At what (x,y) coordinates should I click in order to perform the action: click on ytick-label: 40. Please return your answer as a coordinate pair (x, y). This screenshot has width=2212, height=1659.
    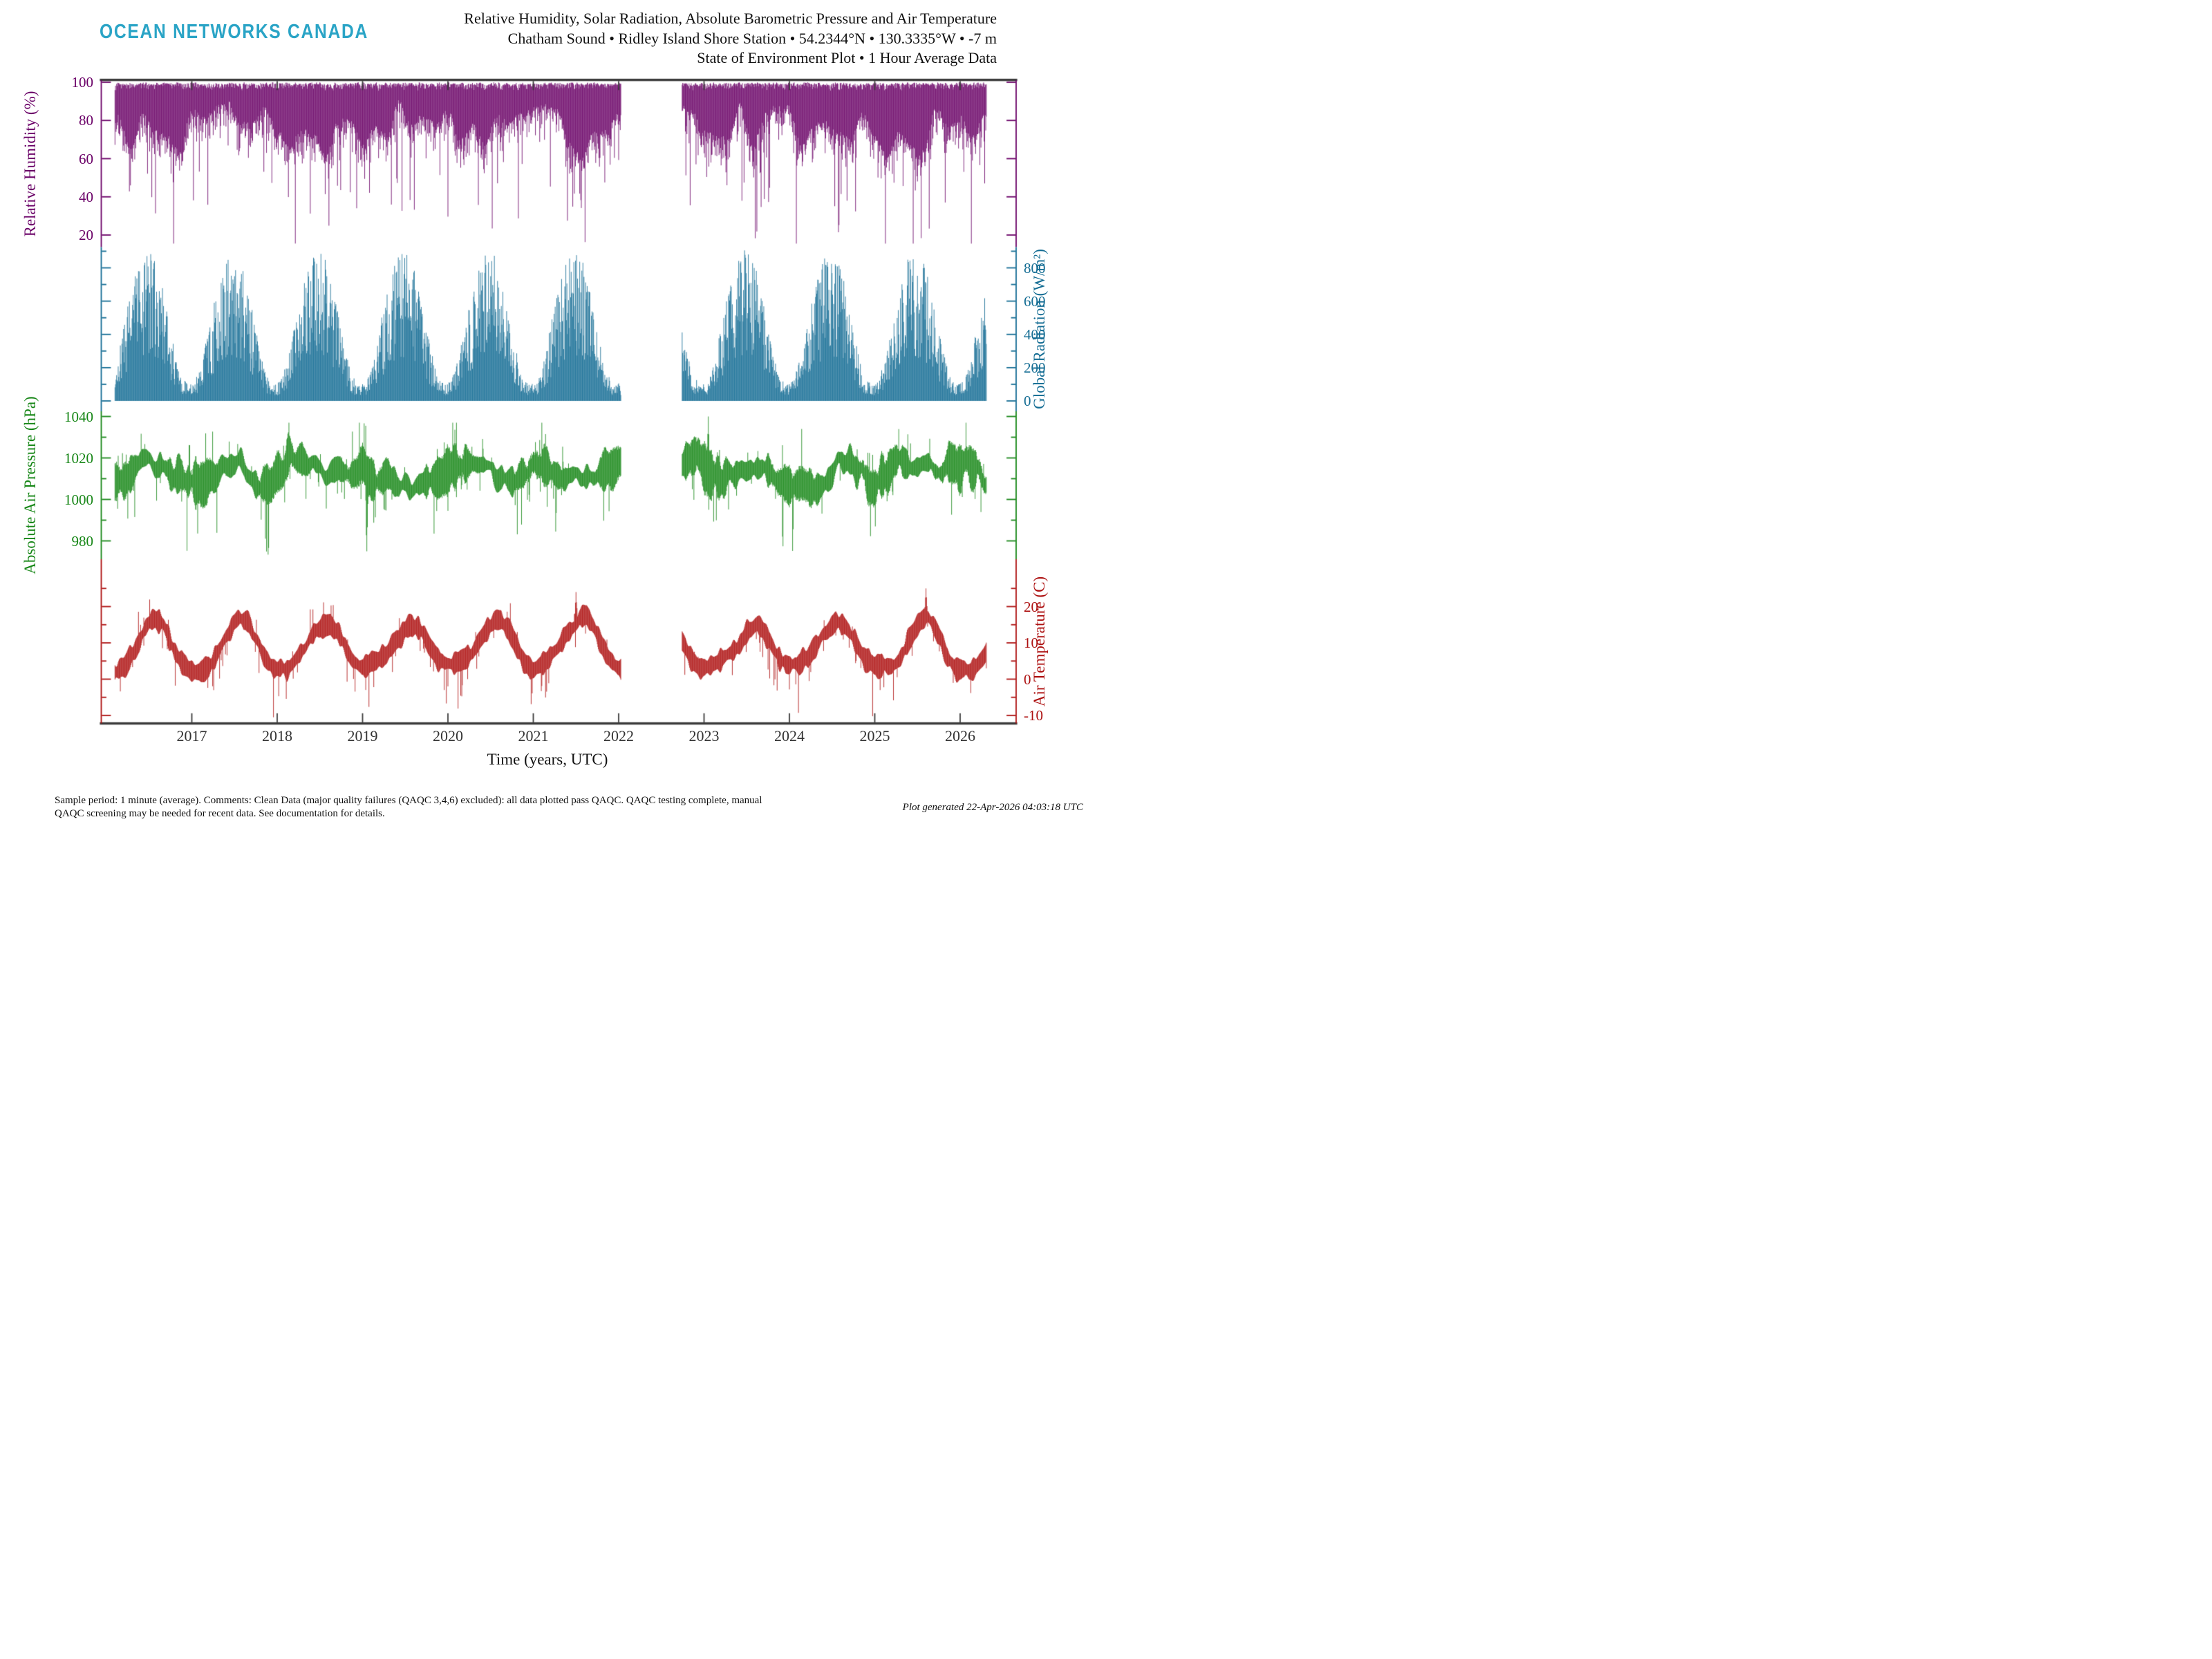
    Looking at the image, I should click on (86, 197).